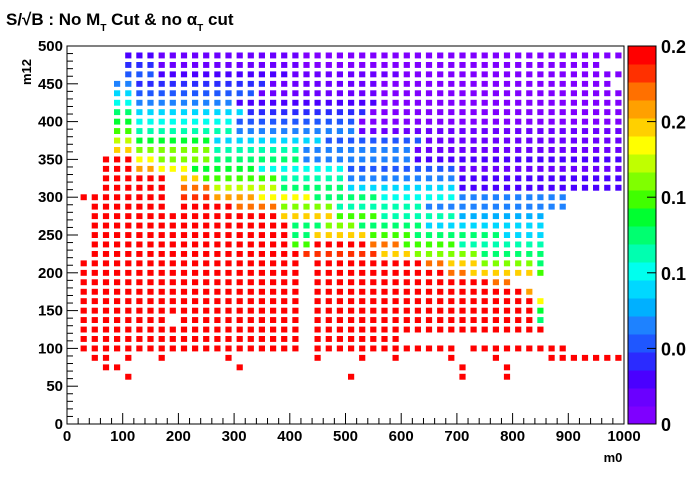  Describe the element at coordinates (122, 436) in the screenshot. I see `x-tick-label: 100` at that location.